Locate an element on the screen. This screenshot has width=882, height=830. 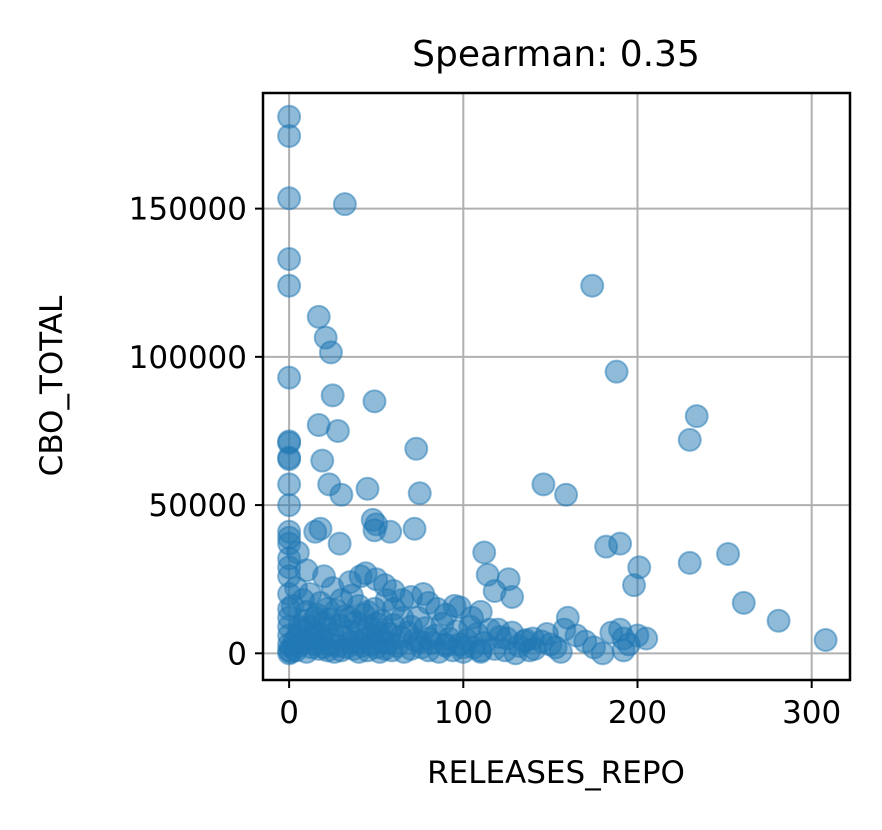
x-tick-label: 0 is located at coordinates (289, 713).